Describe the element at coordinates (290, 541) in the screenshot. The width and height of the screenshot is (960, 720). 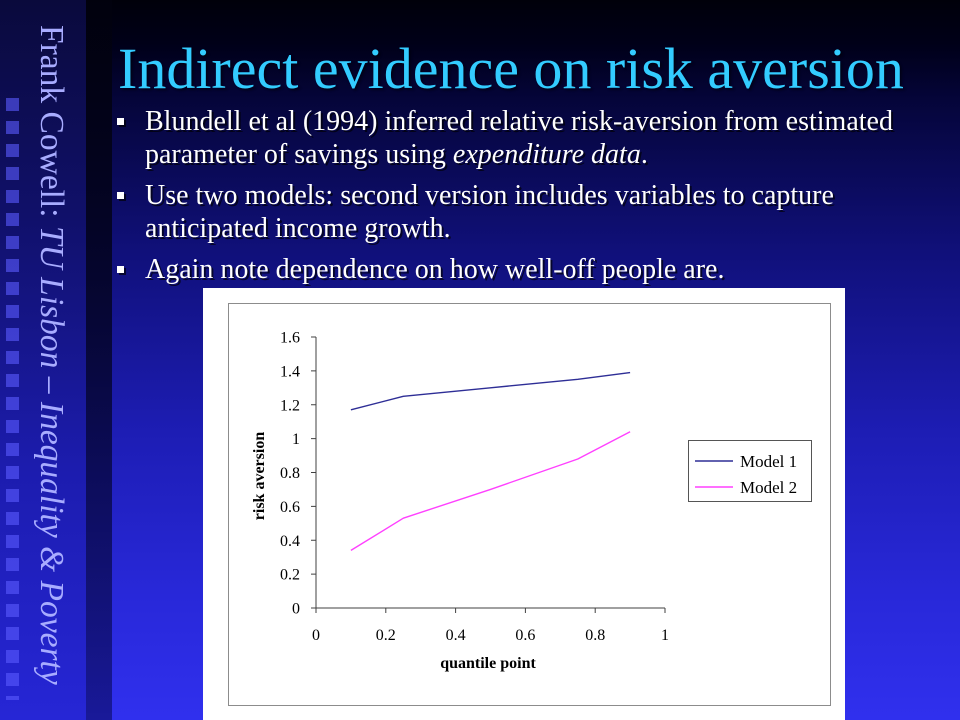
I see `y-tick-label: 0.4` at that location.